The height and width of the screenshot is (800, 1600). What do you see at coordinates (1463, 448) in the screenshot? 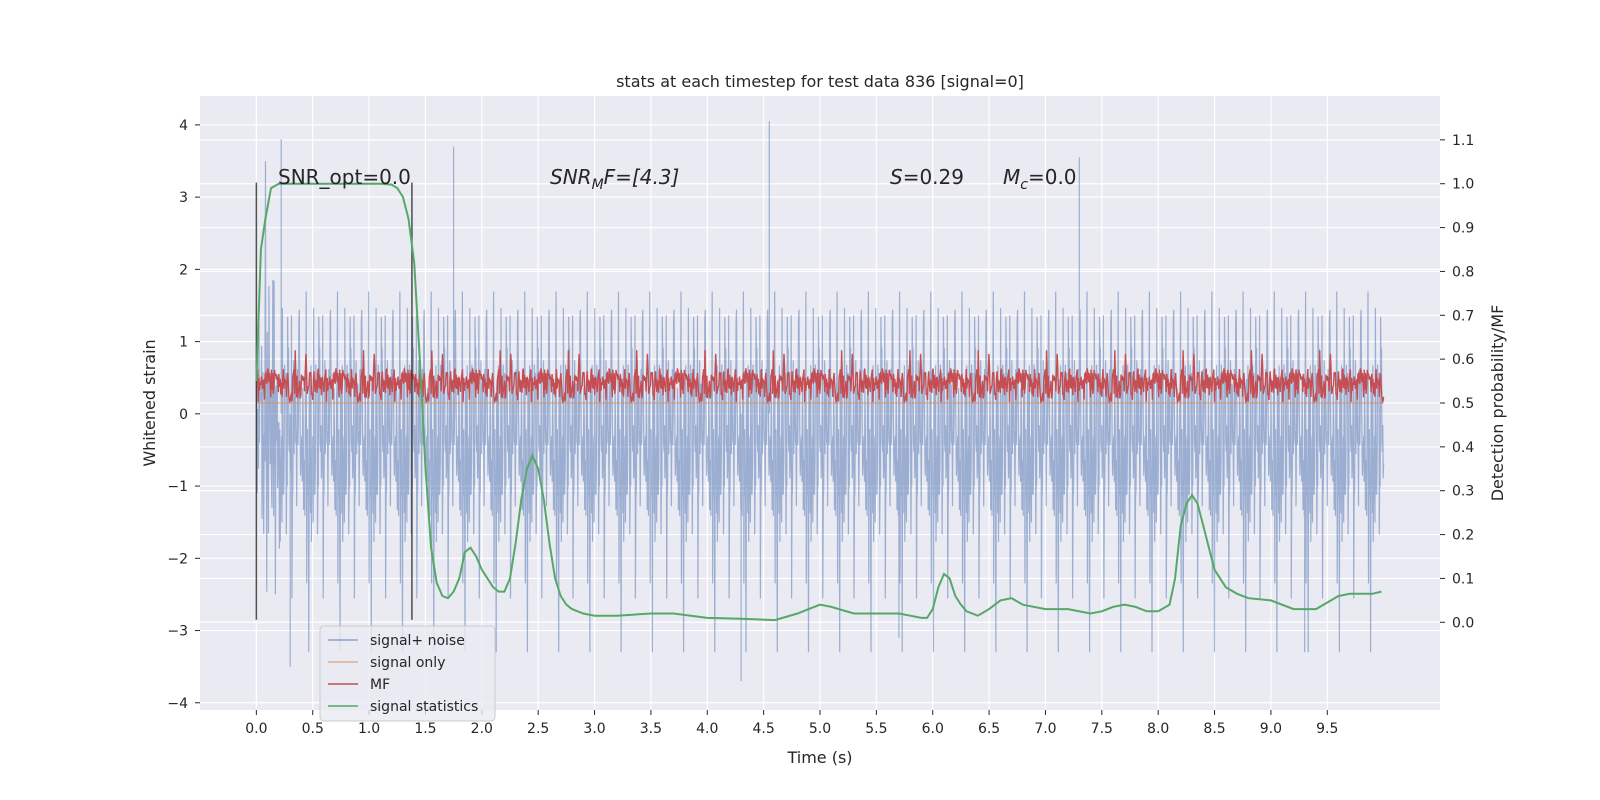
I see `y-right-tick-label: 0.4` at bounding box center [1463, 448].